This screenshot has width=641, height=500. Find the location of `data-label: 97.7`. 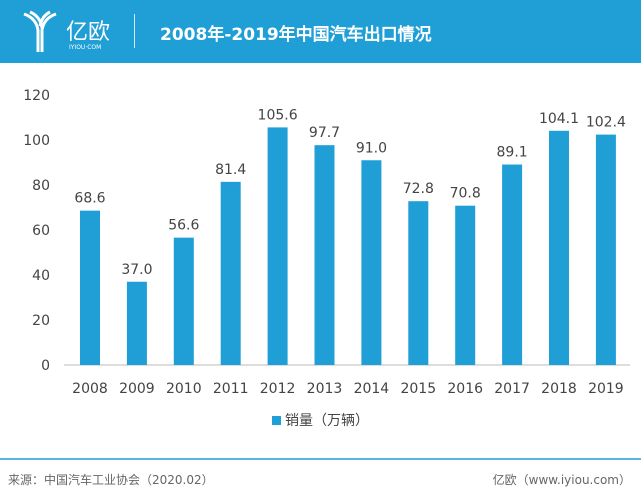

data-label: 97.7 is located at coordinates (324, 133).